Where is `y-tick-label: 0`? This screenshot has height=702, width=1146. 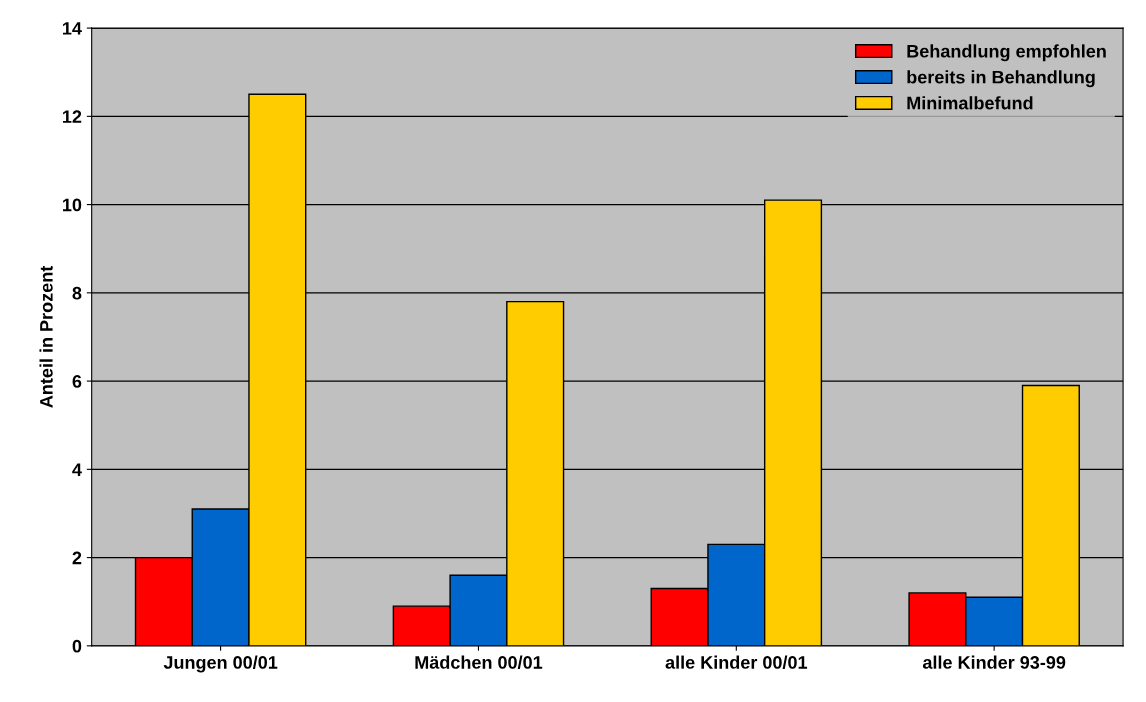 y-tick-label: 0 is located at coordinates (77, 646).